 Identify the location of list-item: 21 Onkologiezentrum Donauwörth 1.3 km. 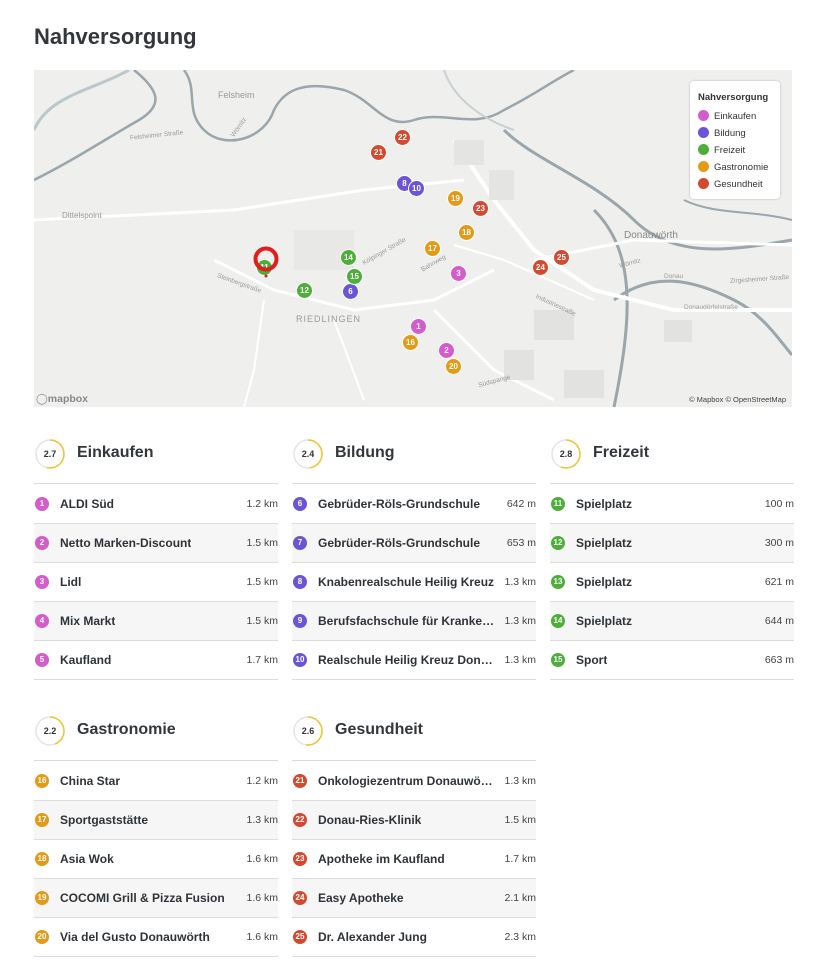
(414, 781).